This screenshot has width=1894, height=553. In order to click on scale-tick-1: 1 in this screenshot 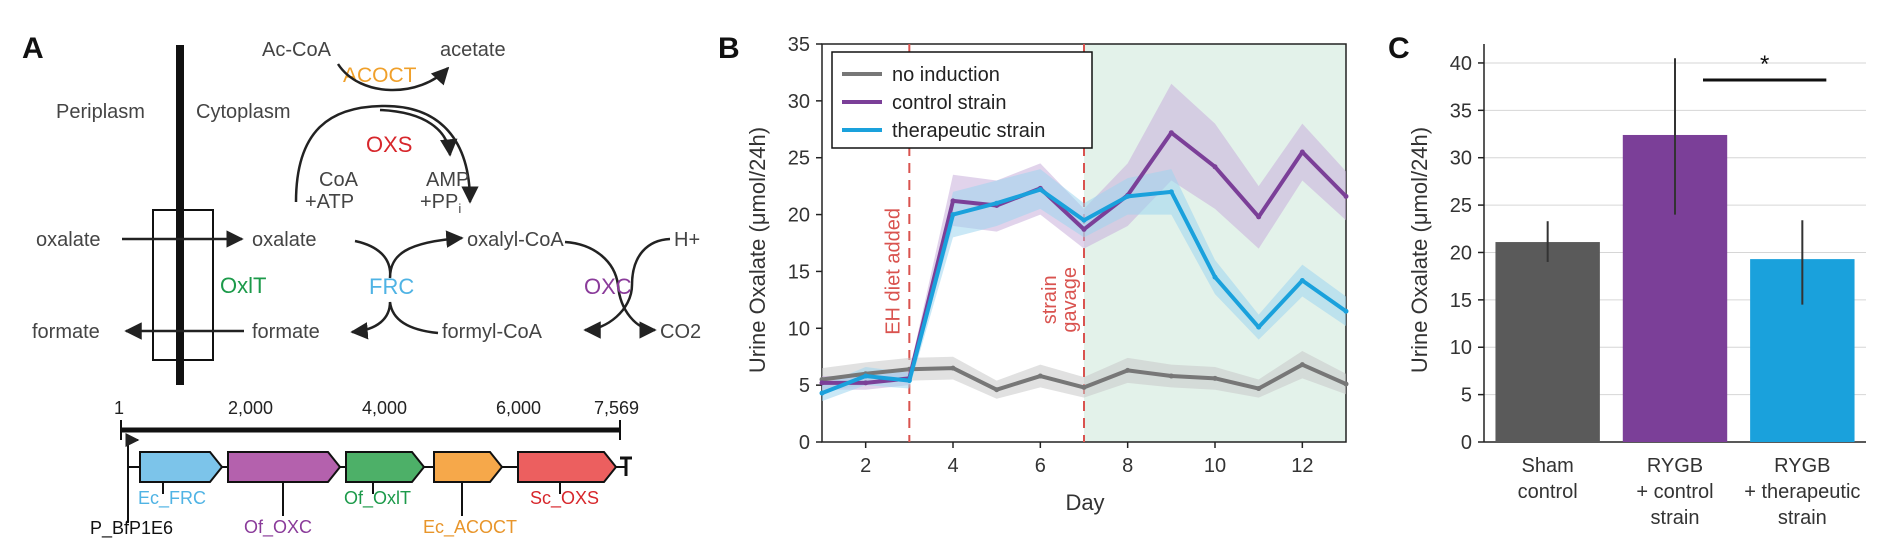, I will do `click(119, 408)`.